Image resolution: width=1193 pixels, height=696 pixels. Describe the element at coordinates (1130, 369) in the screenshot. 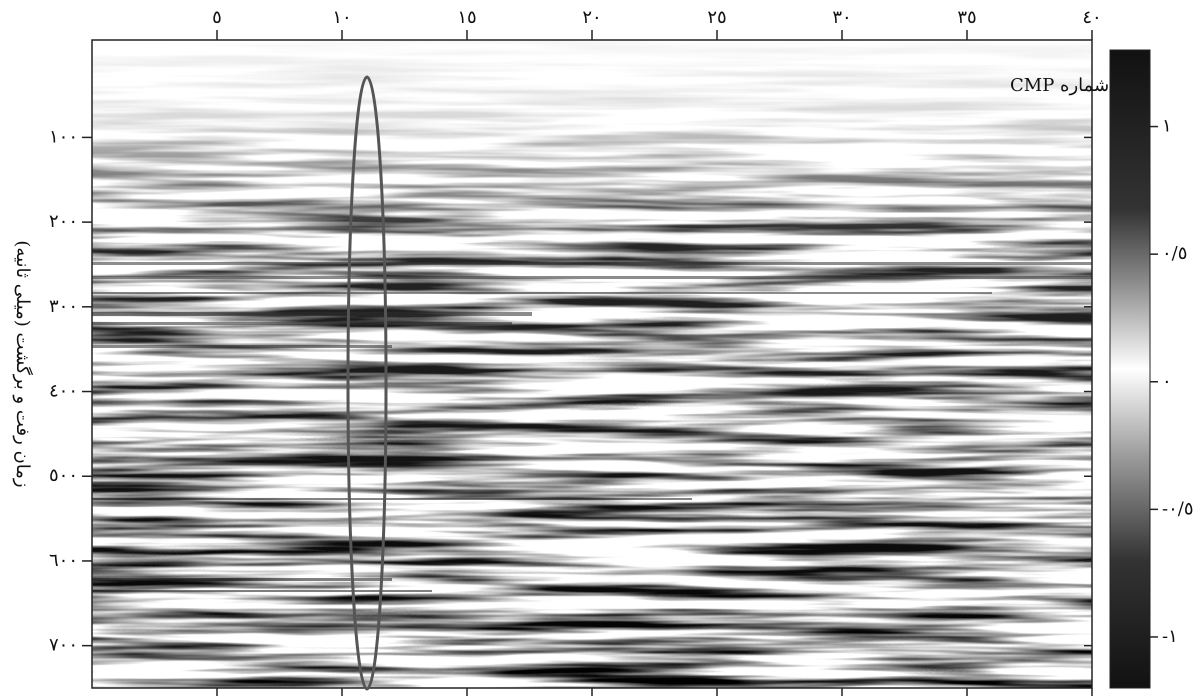

I see `colorbar` at that location.